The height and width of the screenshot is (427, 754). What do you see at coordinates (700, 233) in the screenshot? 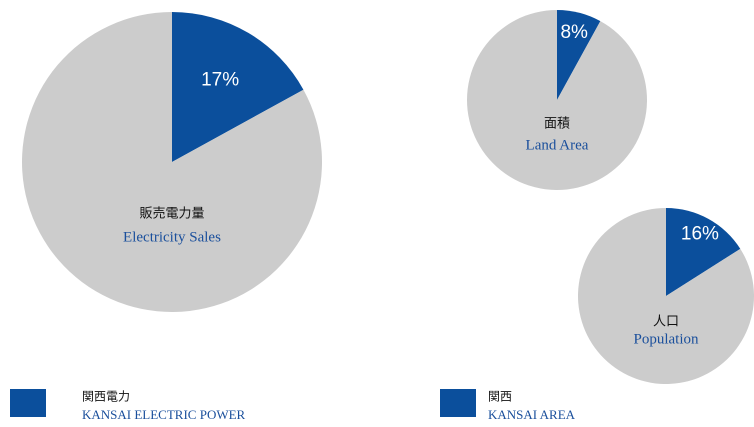
I see `slice-label: 16%` at bounding box center [700, 233].